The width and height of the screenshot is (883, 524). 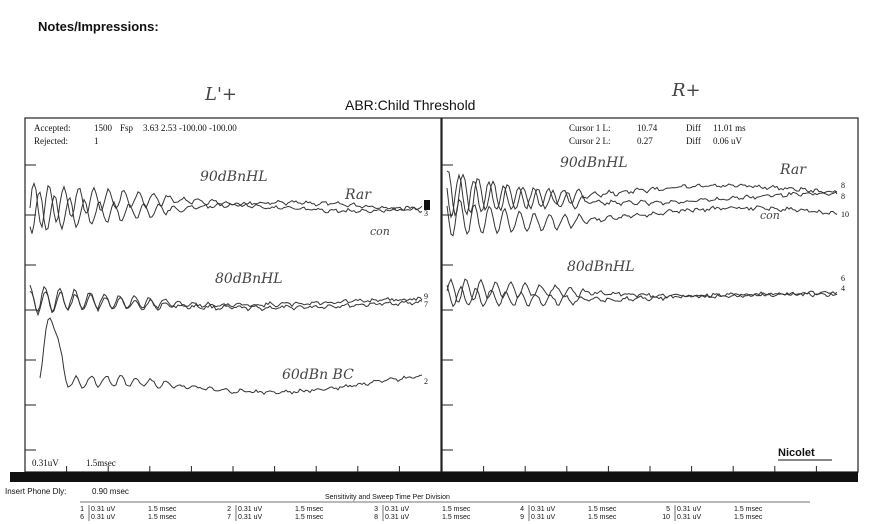 What do you see at coordinates (376, 509) in the screenshot?
I see `channel-number: 3` at bounding box center [376, 509].